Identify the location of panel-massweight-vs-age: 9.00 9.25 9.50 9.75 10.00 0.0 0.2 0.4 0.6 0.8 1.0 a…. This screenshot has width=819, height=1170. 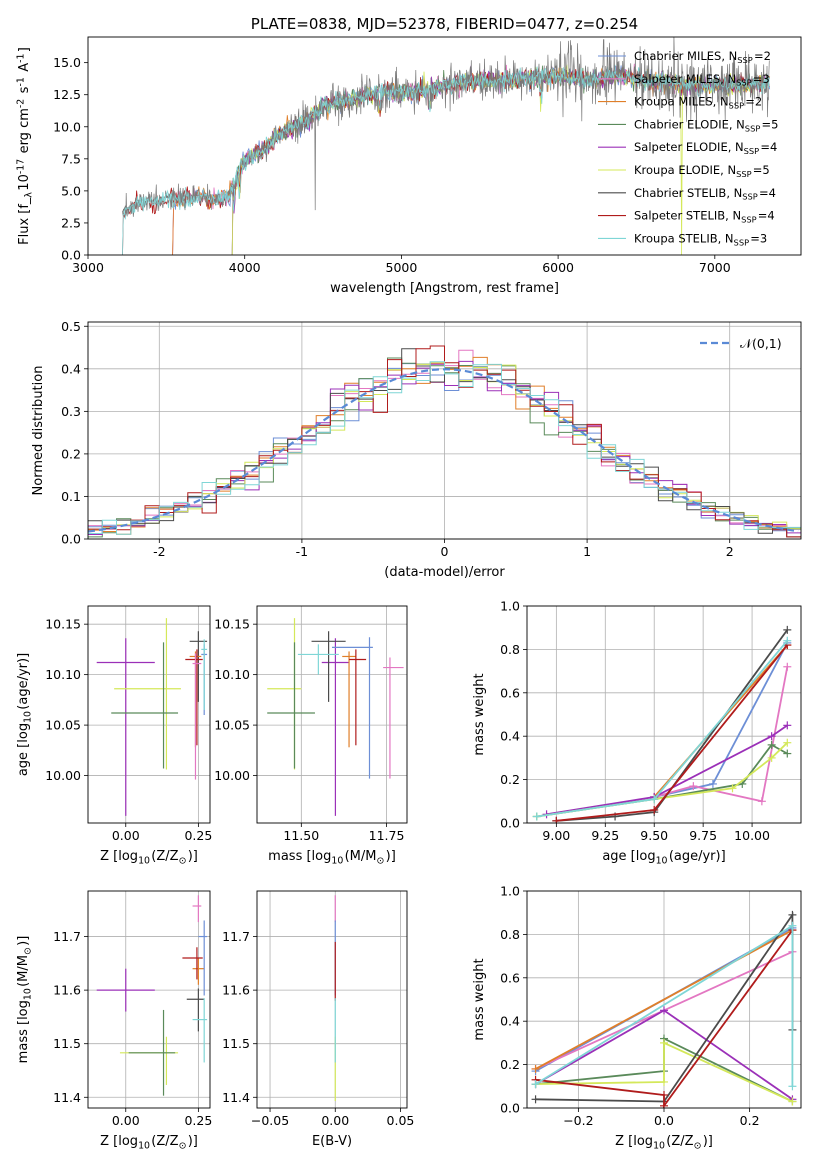
(637, 732).